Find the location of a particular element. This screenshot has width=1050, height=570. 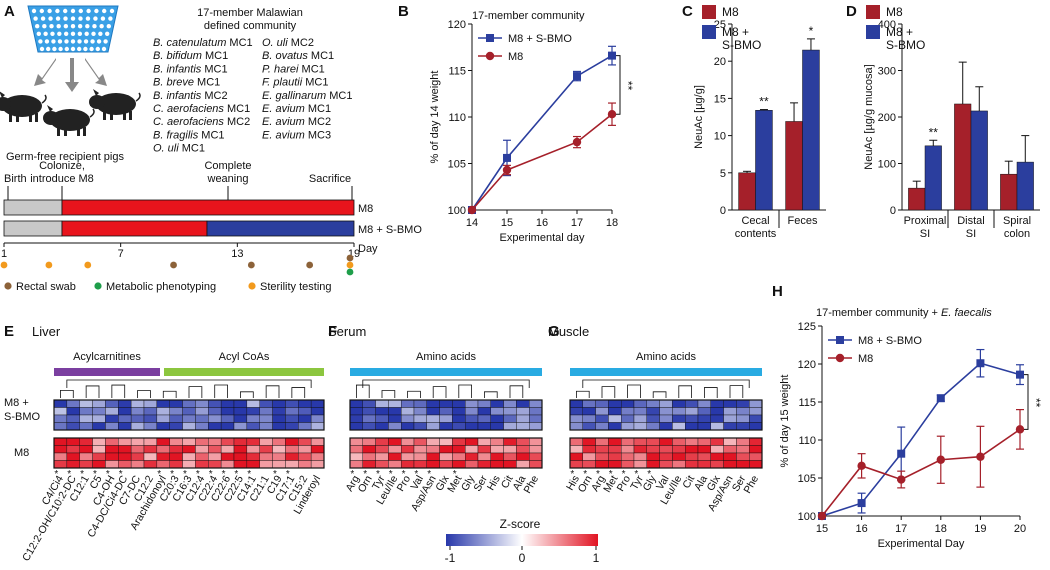

row-label-m8: M8 is located at coordinates (21, 453).